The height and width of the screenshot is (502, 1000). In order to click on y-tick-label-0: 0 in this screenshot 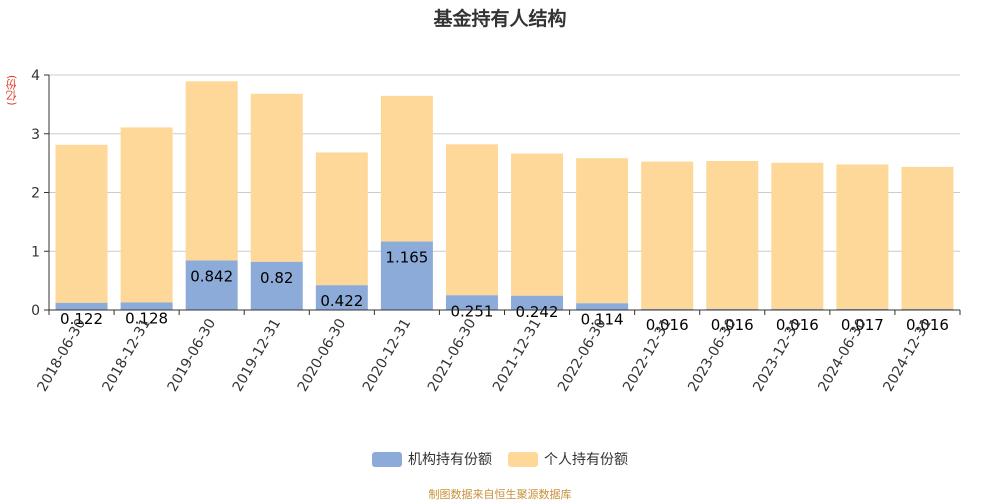, I will do `click(35, 311)`.